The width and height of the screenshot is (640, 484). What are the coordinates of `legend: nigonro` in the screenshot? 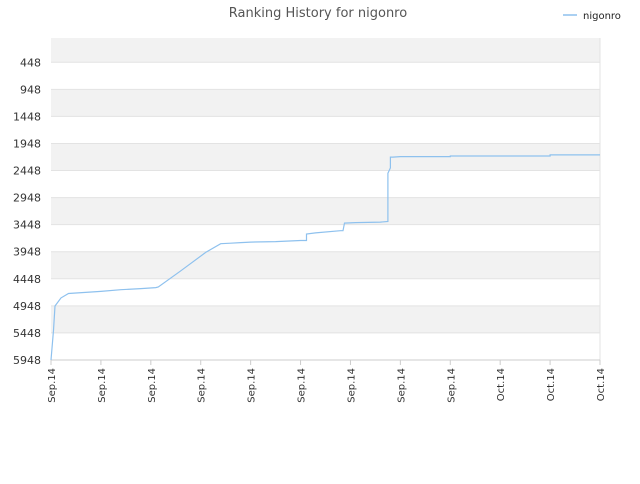 It's located at (592, 16).